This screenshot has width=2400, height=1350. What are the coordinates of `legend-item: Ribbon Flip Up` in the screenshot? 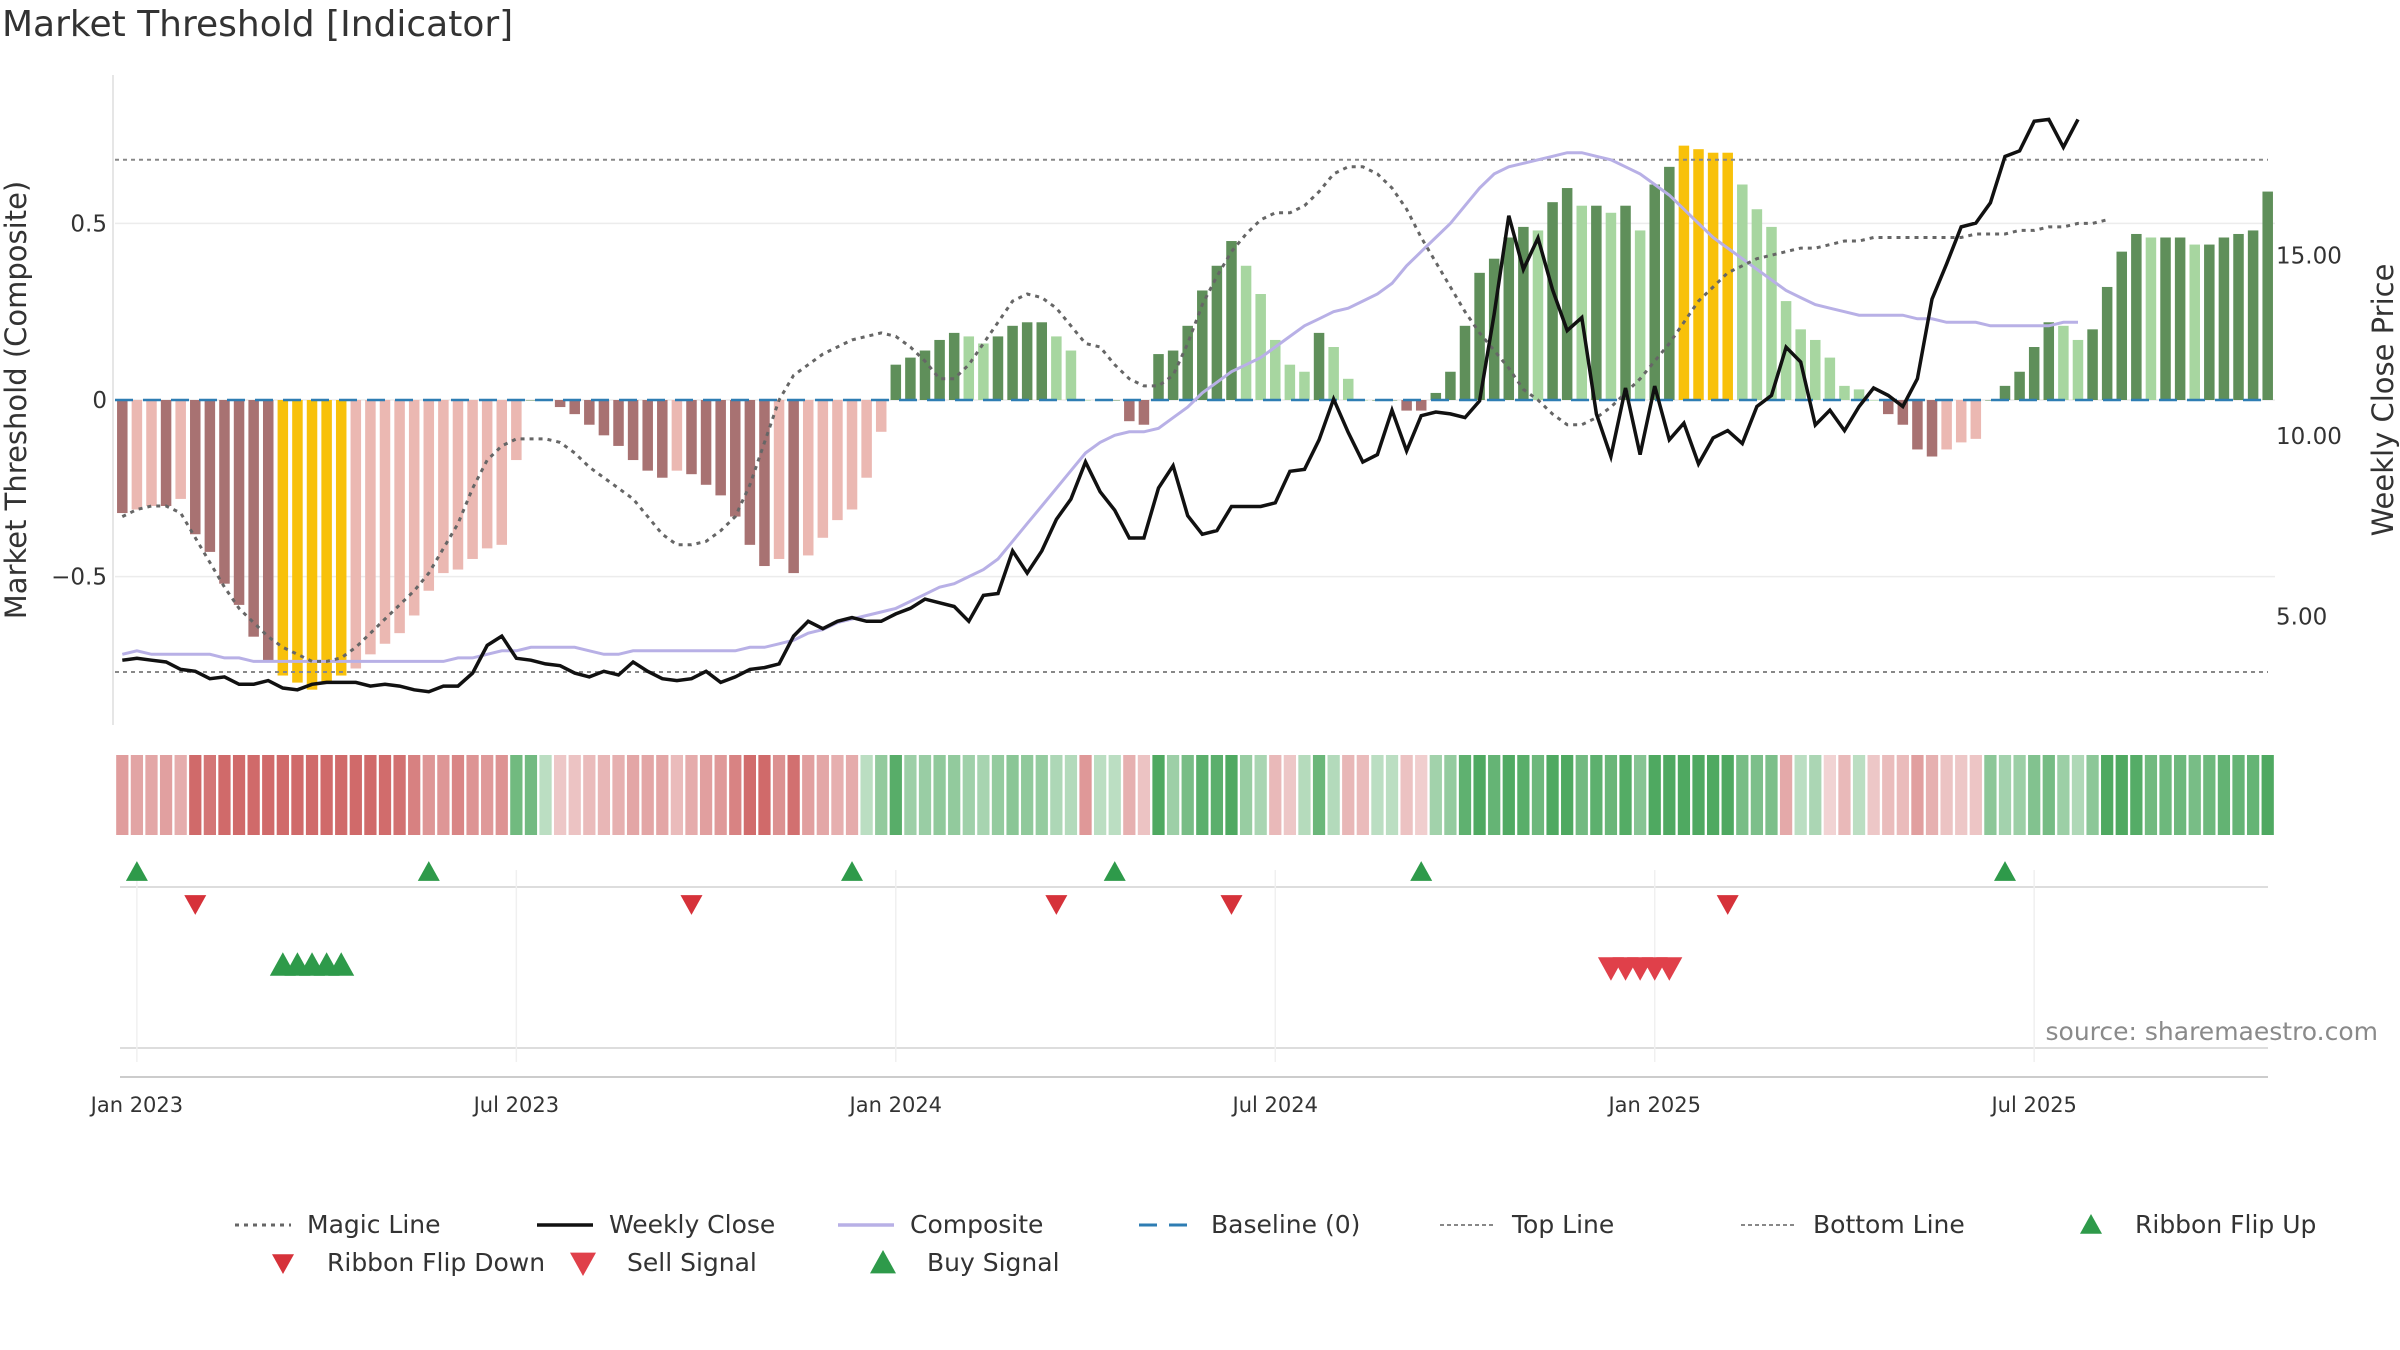 It's located at (2198, 1224).